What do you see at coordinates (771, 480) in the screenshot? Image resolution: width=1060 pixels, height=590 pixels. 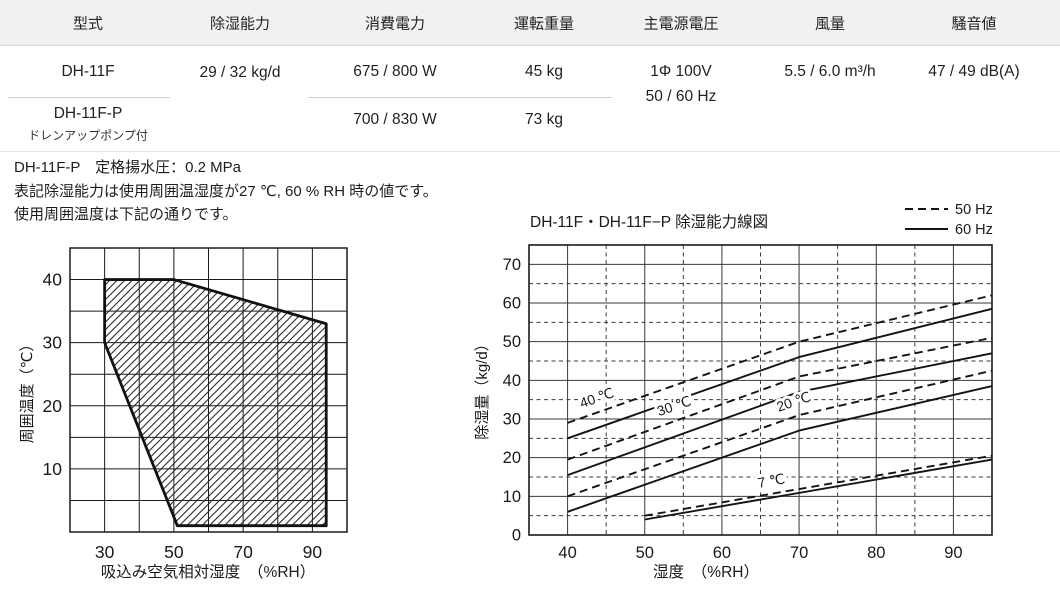 I see `curve-label: 7 ℃` at bounding box center [771, 480].